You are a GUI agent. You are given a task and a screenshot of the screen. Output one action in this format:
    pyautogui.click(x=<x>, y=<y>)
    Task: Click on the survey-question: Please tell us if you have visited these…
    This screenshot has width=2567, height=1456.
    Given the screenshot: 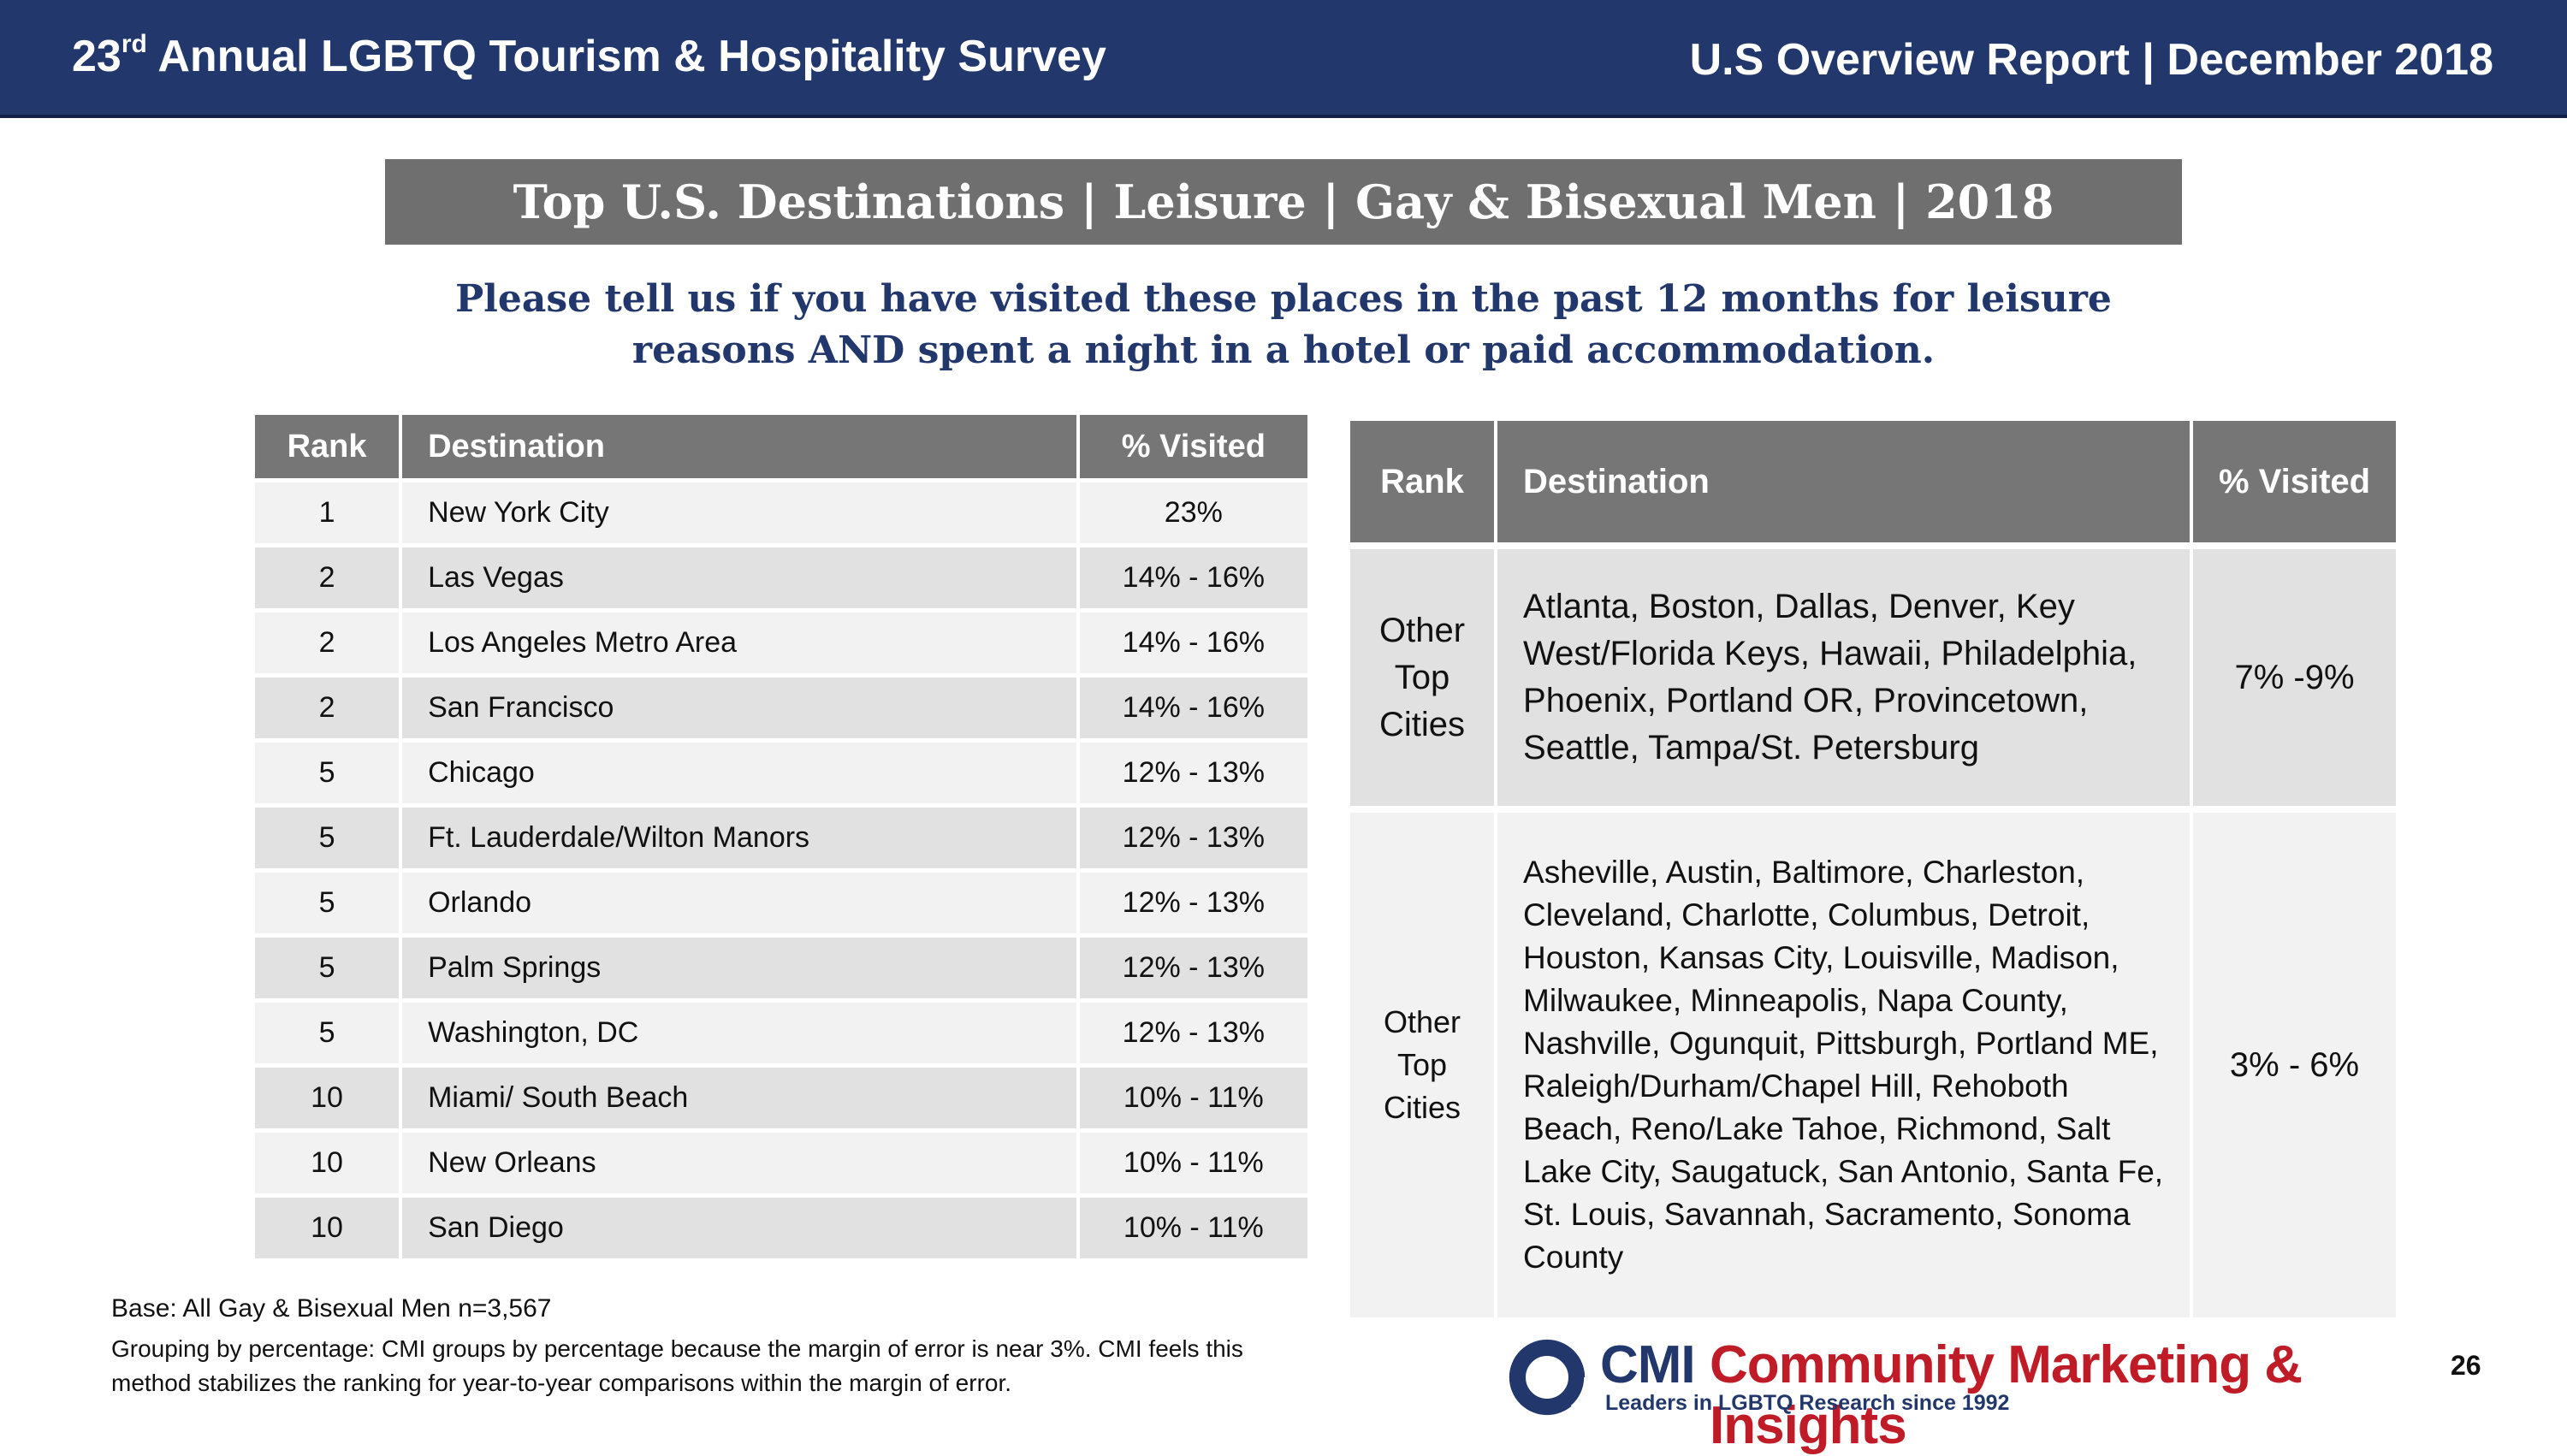 What is the action you would take?
    pyautogui.click(x=1283, y=325)
    